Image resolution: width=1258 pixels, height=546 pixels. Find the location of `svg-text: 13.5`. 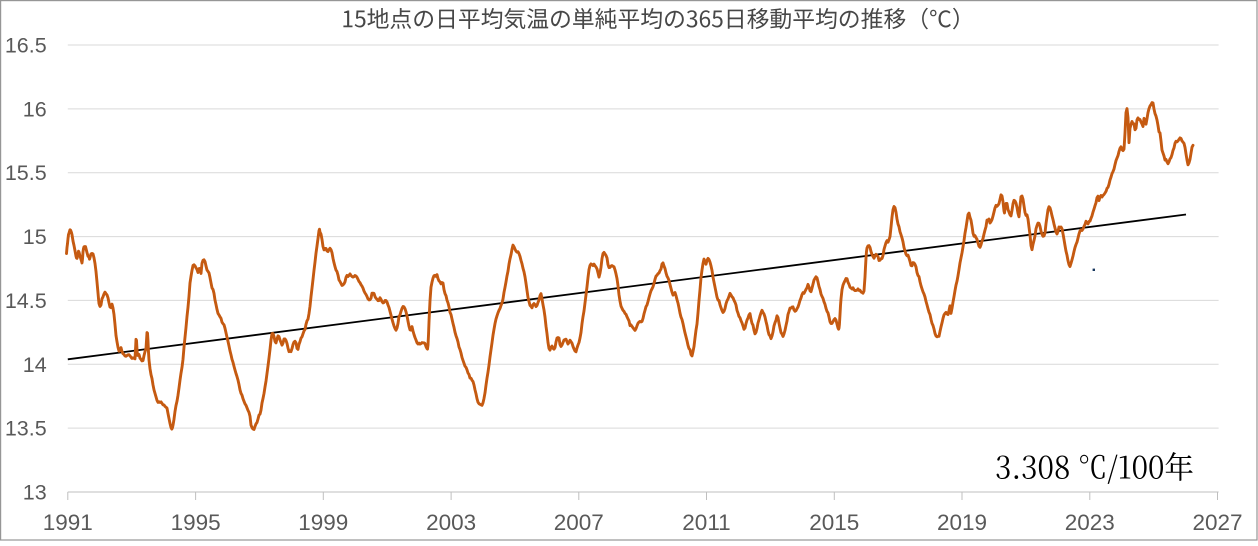

svg-text: 13.5 is located at coordinates (26, 429).